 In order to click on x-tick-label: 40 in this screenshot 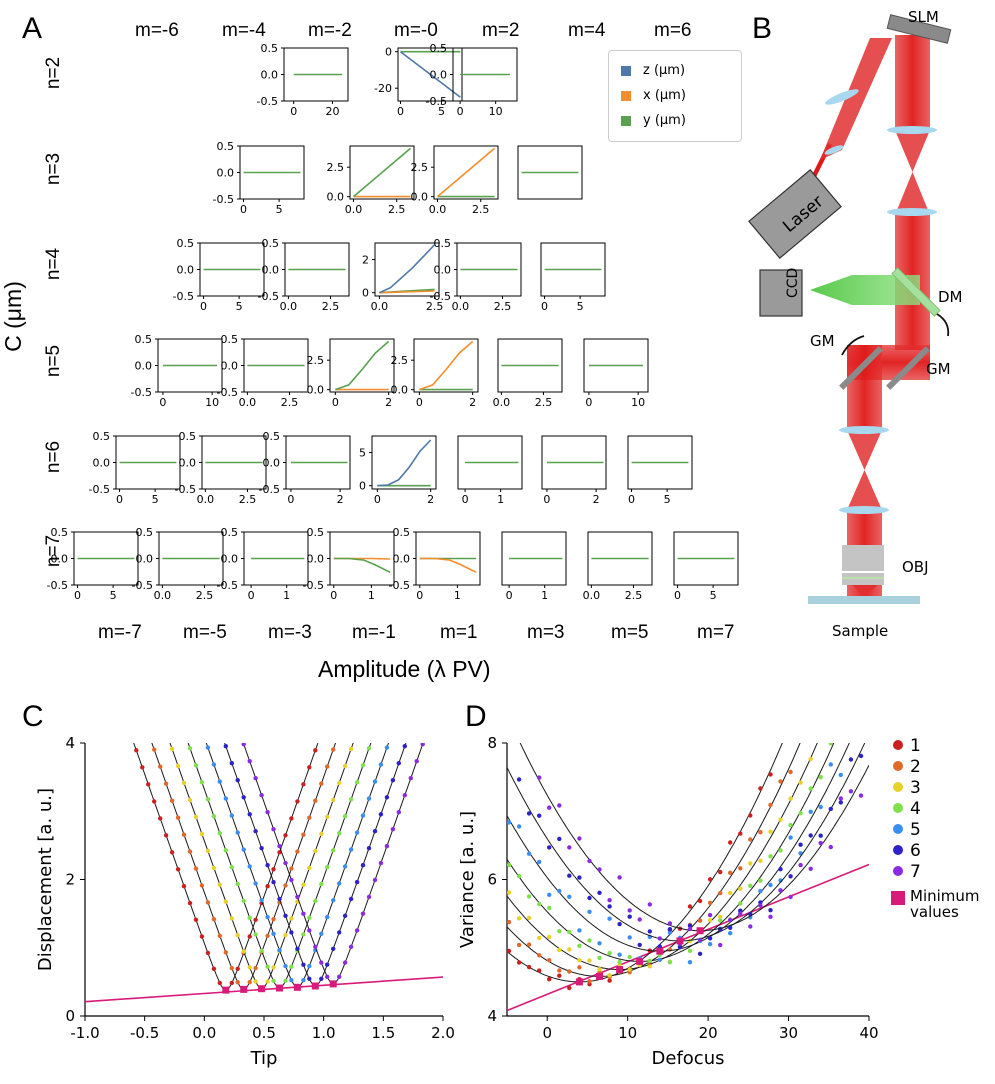, I will do `click(868, 1033)`.